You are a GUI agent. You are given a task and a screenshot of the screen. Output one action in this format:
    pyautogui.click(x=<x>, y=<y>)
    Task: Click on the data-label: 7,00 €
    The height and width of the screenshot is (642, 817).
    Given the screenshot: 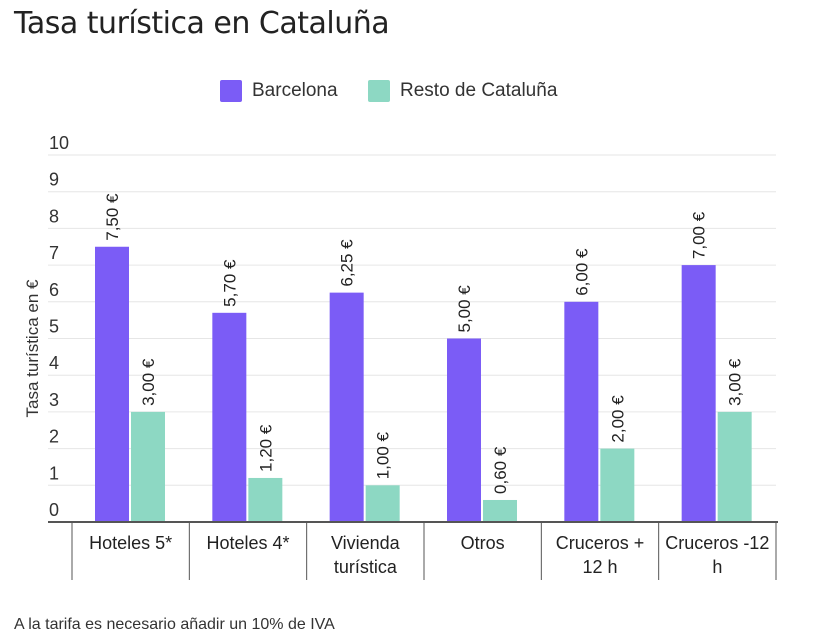 What is the action you would take?
    pyautogui.click(x=699, y=235)
    